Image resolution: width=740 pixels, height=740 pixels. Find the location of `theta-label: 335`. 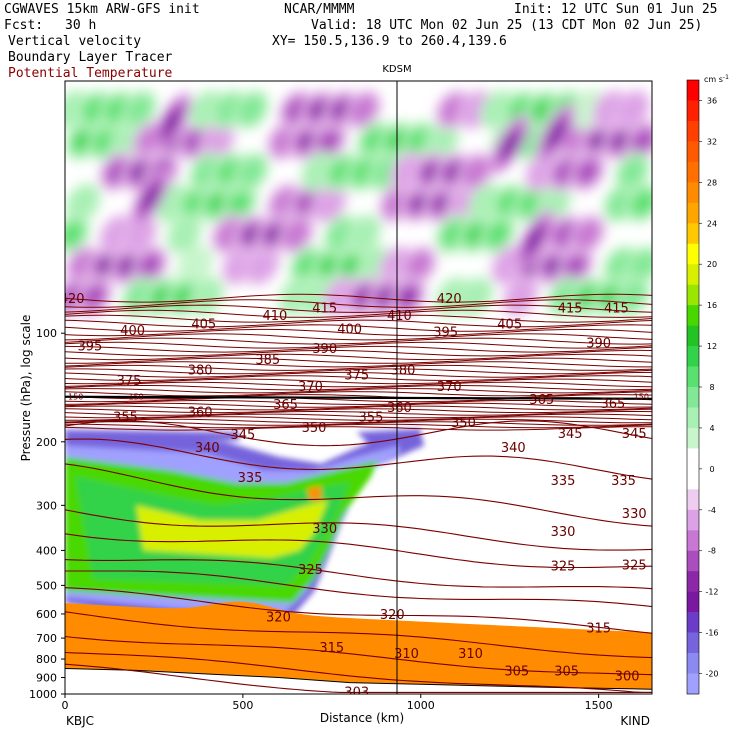

theta-label: 335 is located at coordinates (623, 481).